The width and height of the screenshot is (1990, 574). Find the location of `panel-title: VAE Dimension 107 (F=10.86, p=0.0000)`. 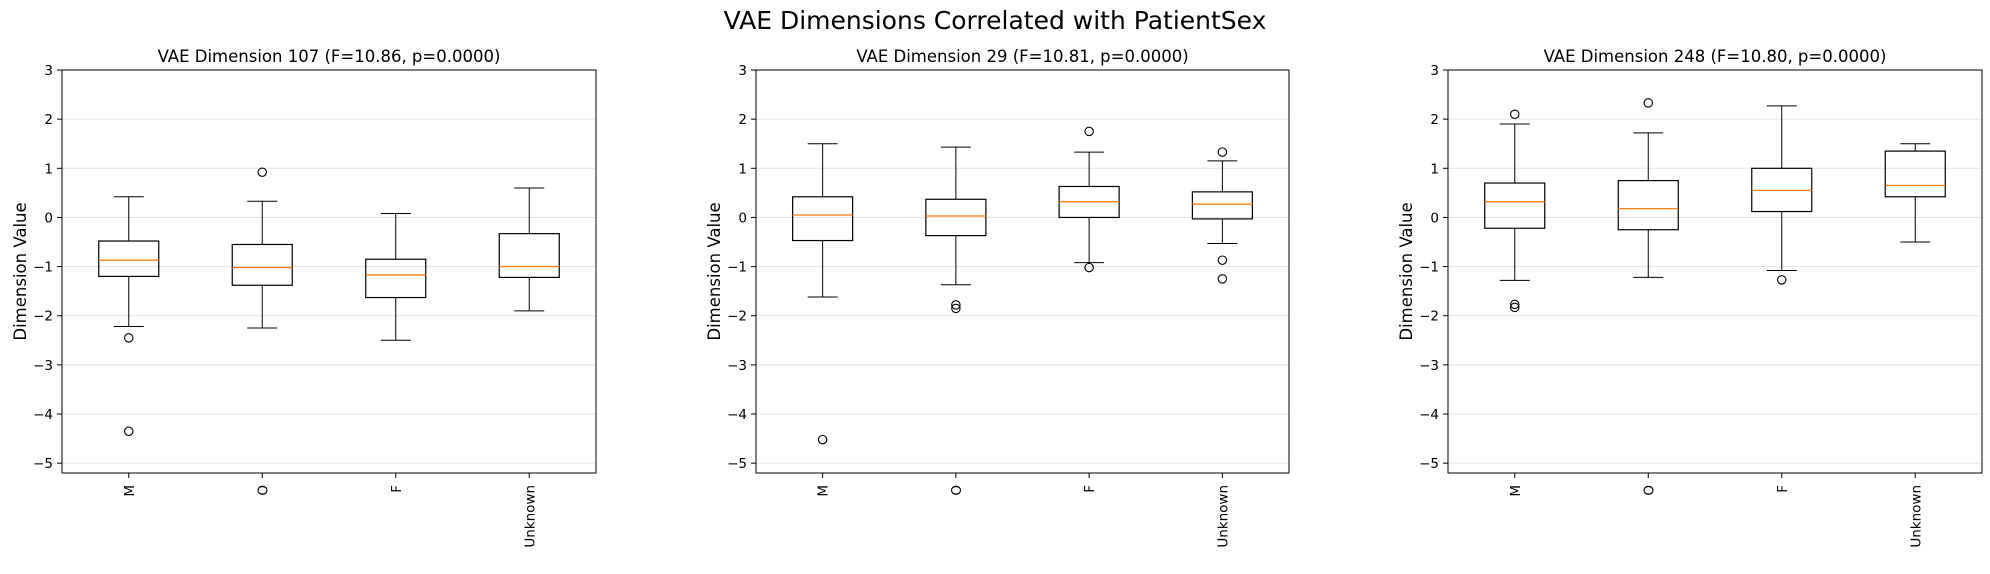

panel-title: VAE Dimension 107 (F=10.86, p=0.0000) is located at coordinates (329, 56).